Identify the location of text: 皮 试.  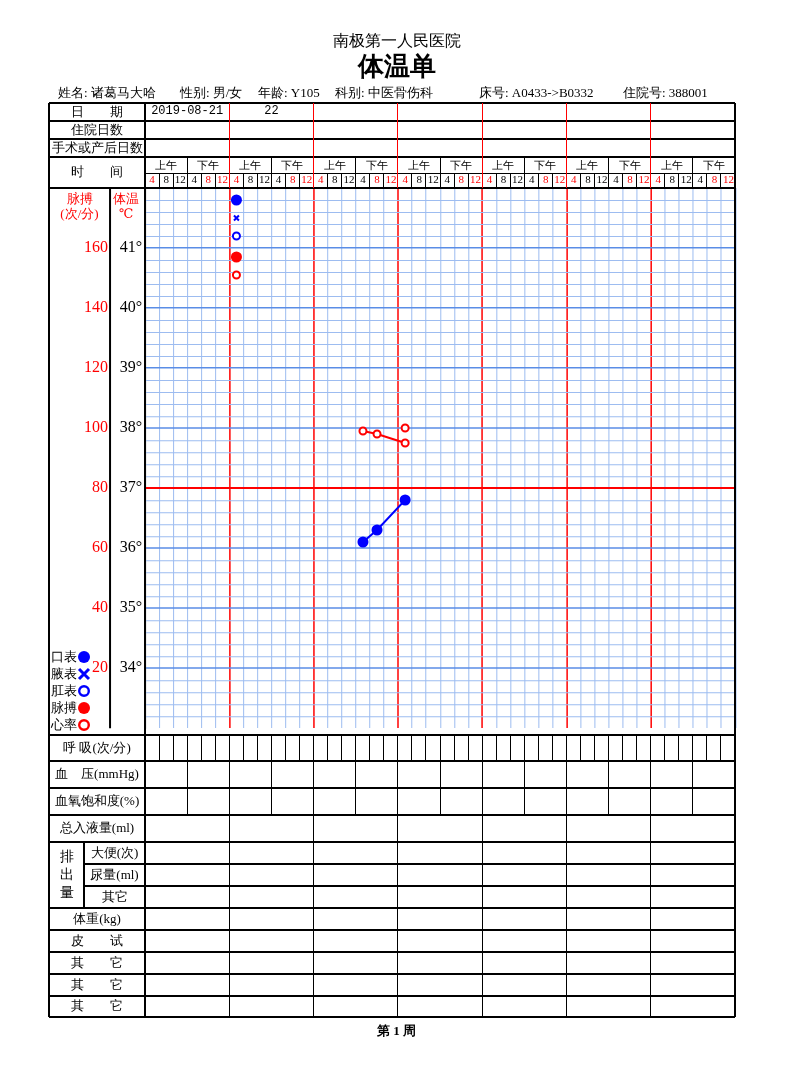
(97, 940).